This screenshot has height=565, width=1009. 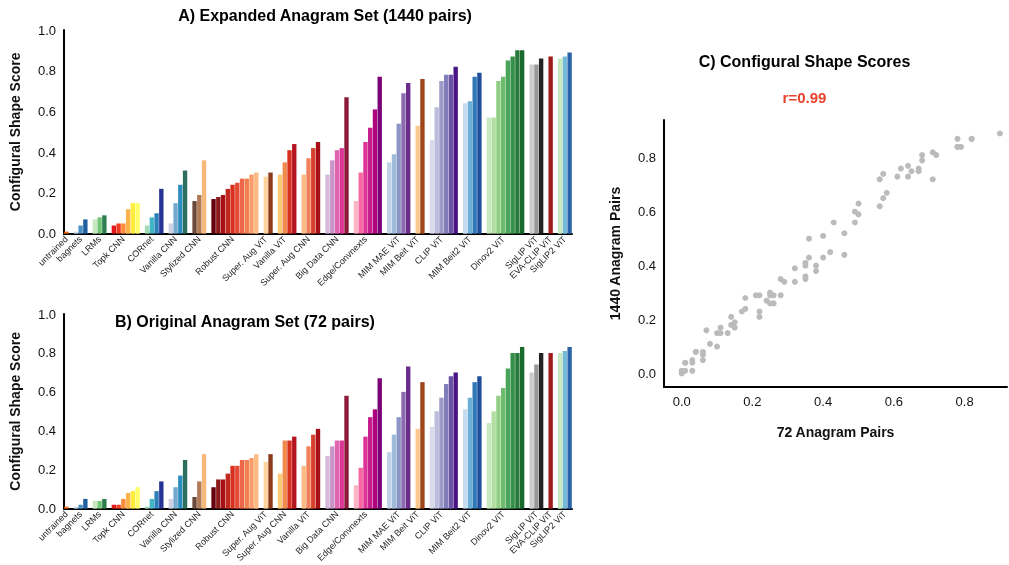 I want to click on y-tick-label: 0.6, so click(x=46, y=111).